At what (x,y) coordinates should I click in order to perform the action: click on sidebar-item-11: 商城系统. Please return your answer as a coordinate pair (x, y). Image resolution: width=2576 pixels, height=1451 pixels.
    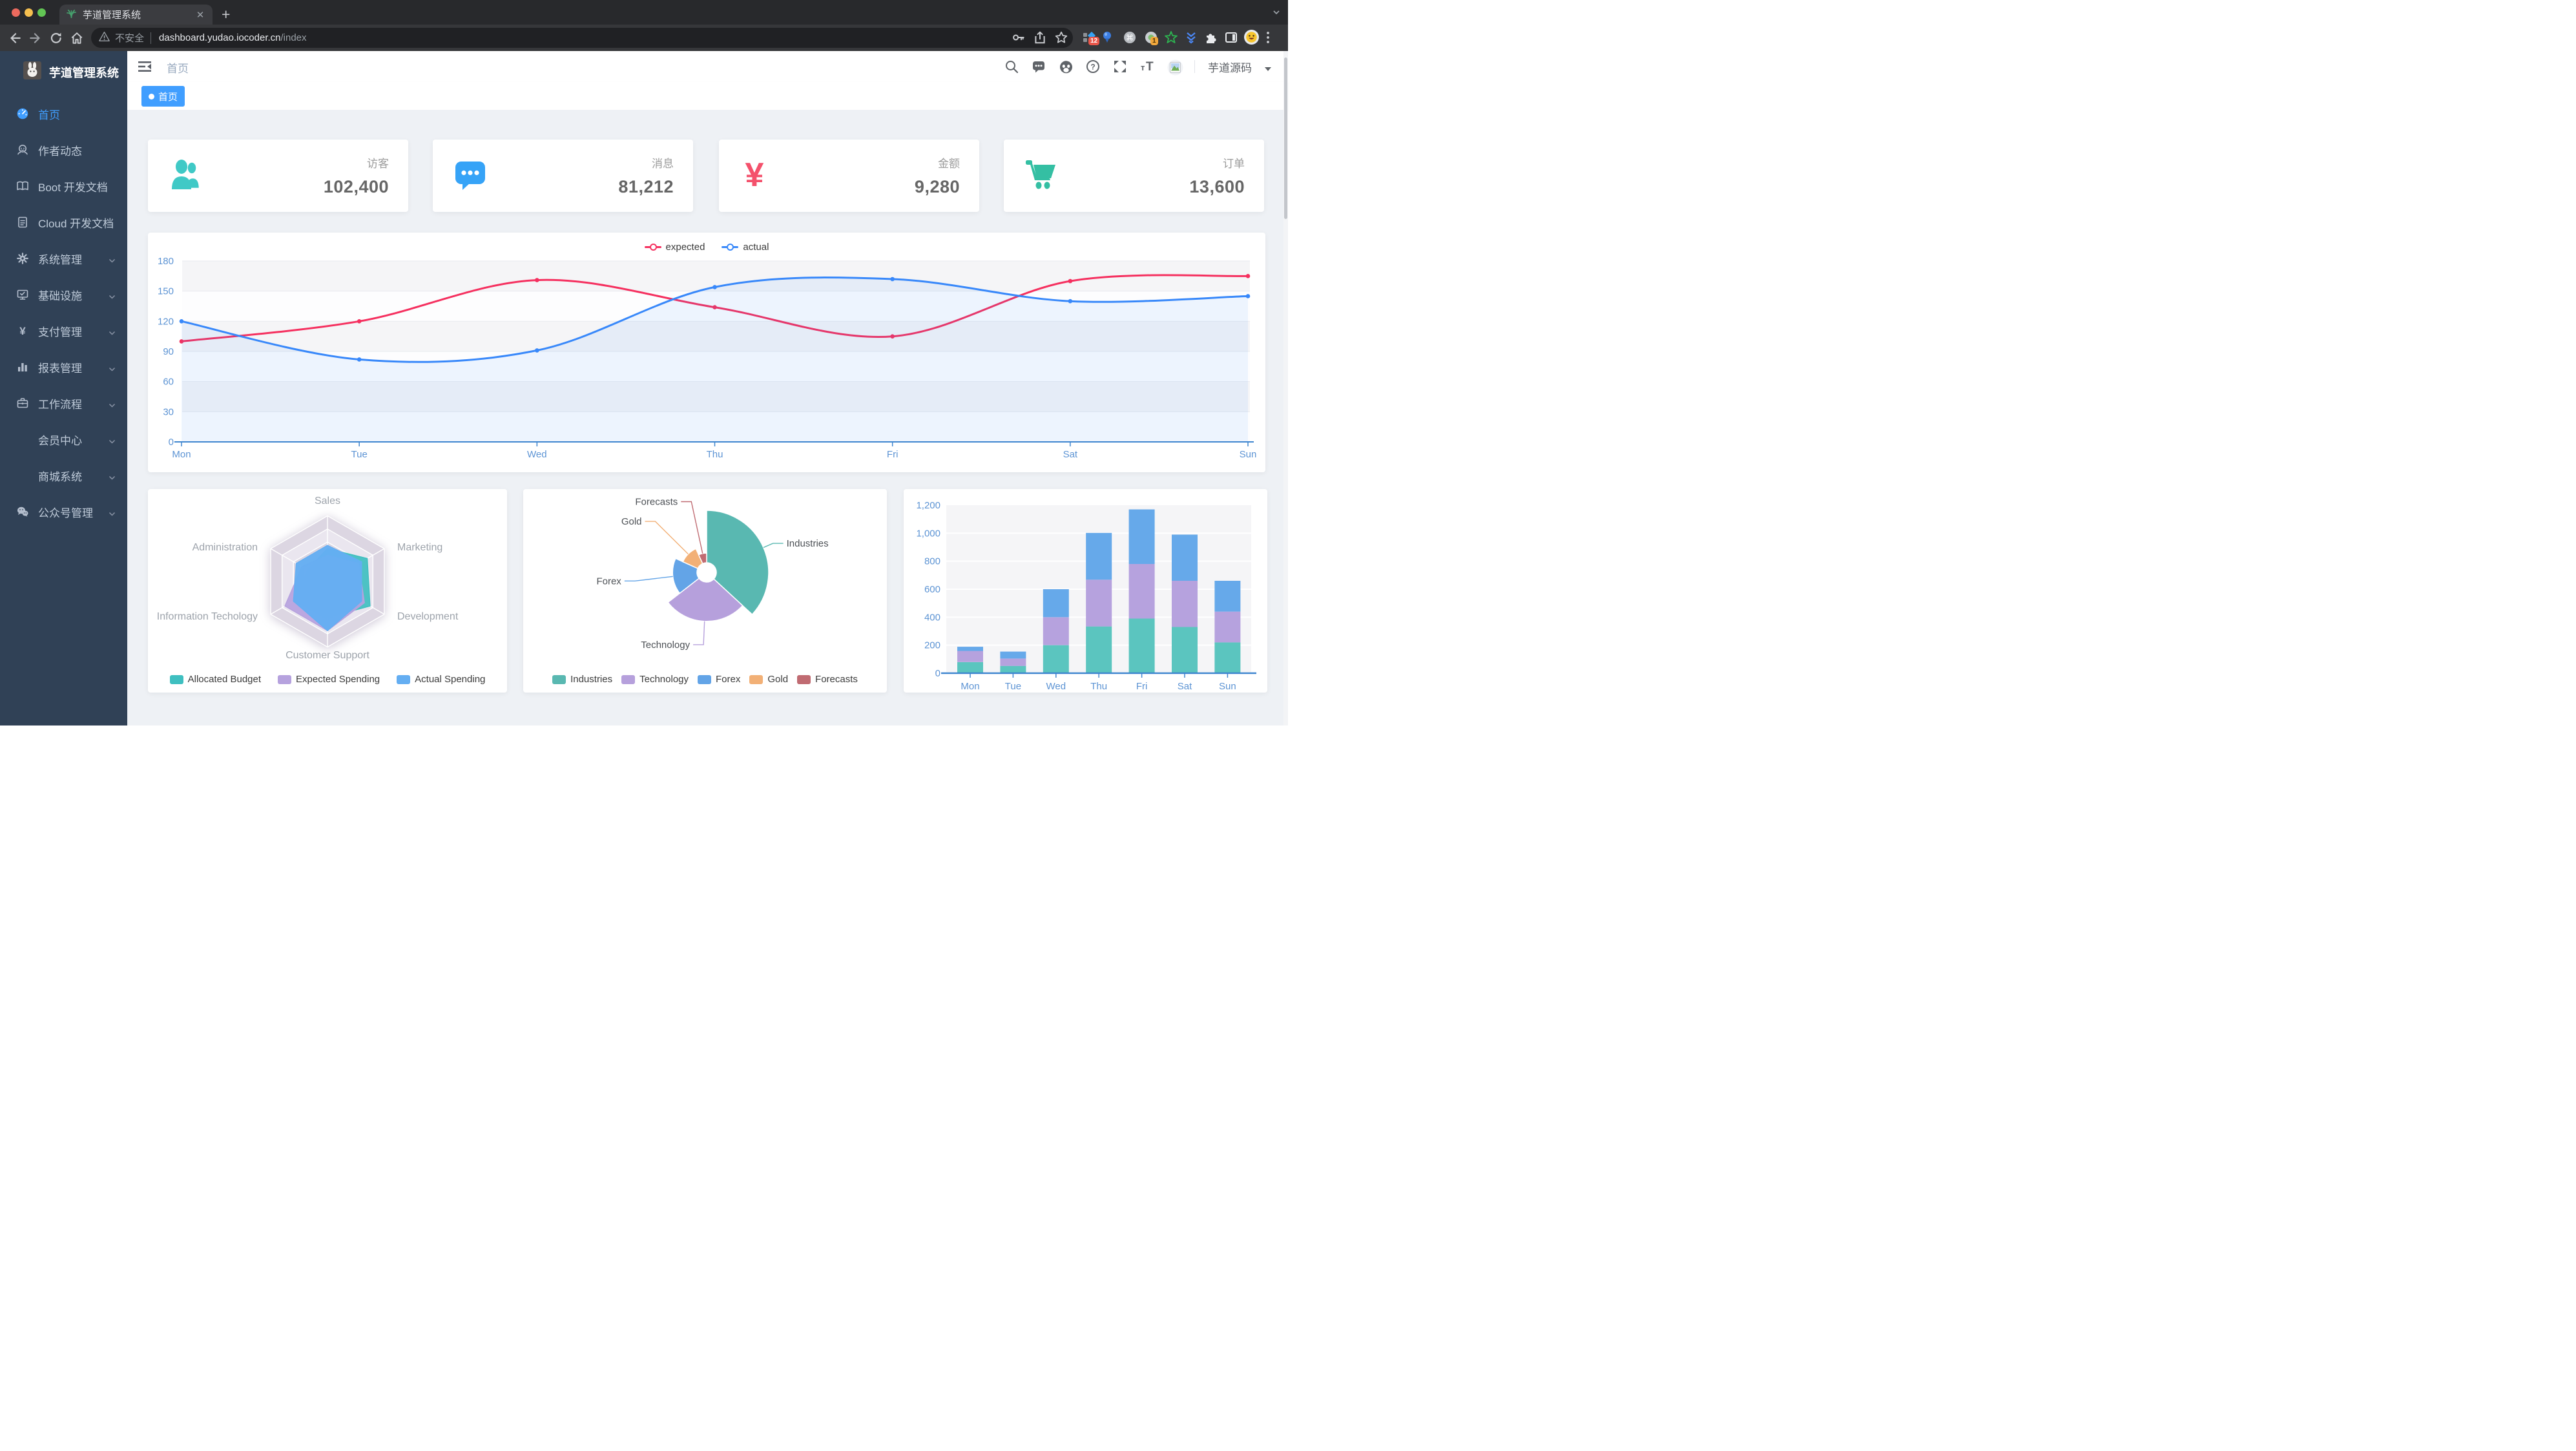
    Looking at the image, I should click on (63, 475).